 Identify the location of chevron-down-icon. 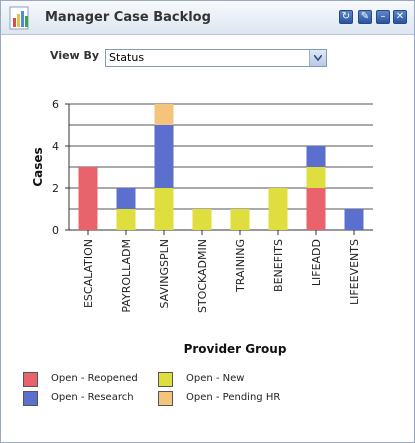
(318, 58).